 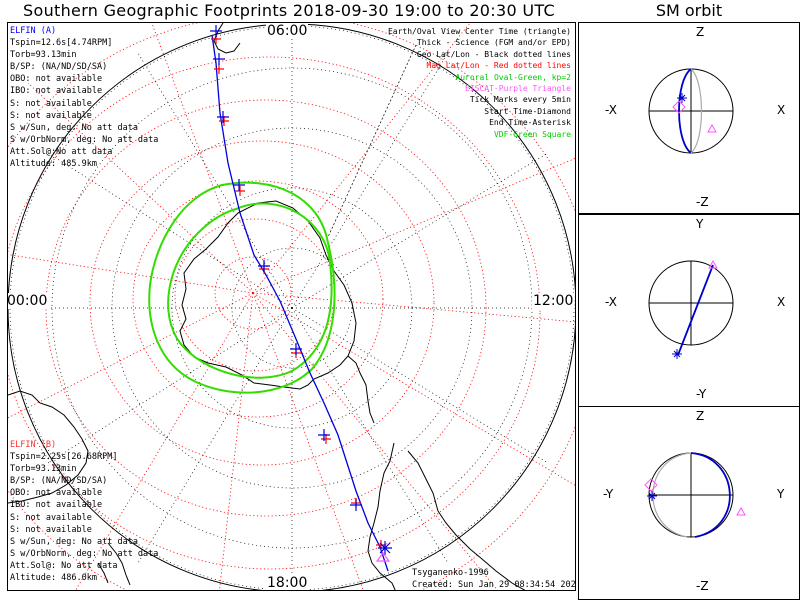 I want to click on sm-panel-yz: Z -Z -Y Y, so click(x=689, y=503).